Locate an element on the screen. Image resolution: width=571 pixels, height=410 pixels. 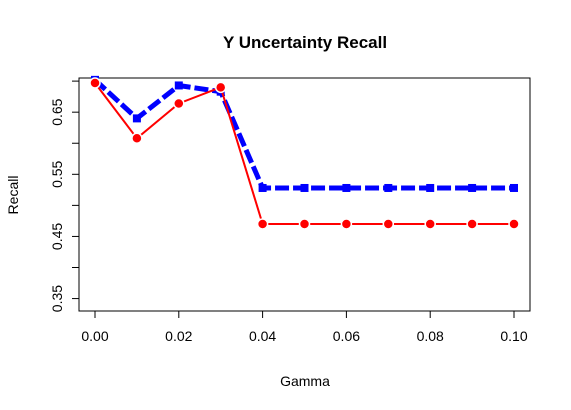
x-tick-label: 0.04 is located at coordinates (262, 336).